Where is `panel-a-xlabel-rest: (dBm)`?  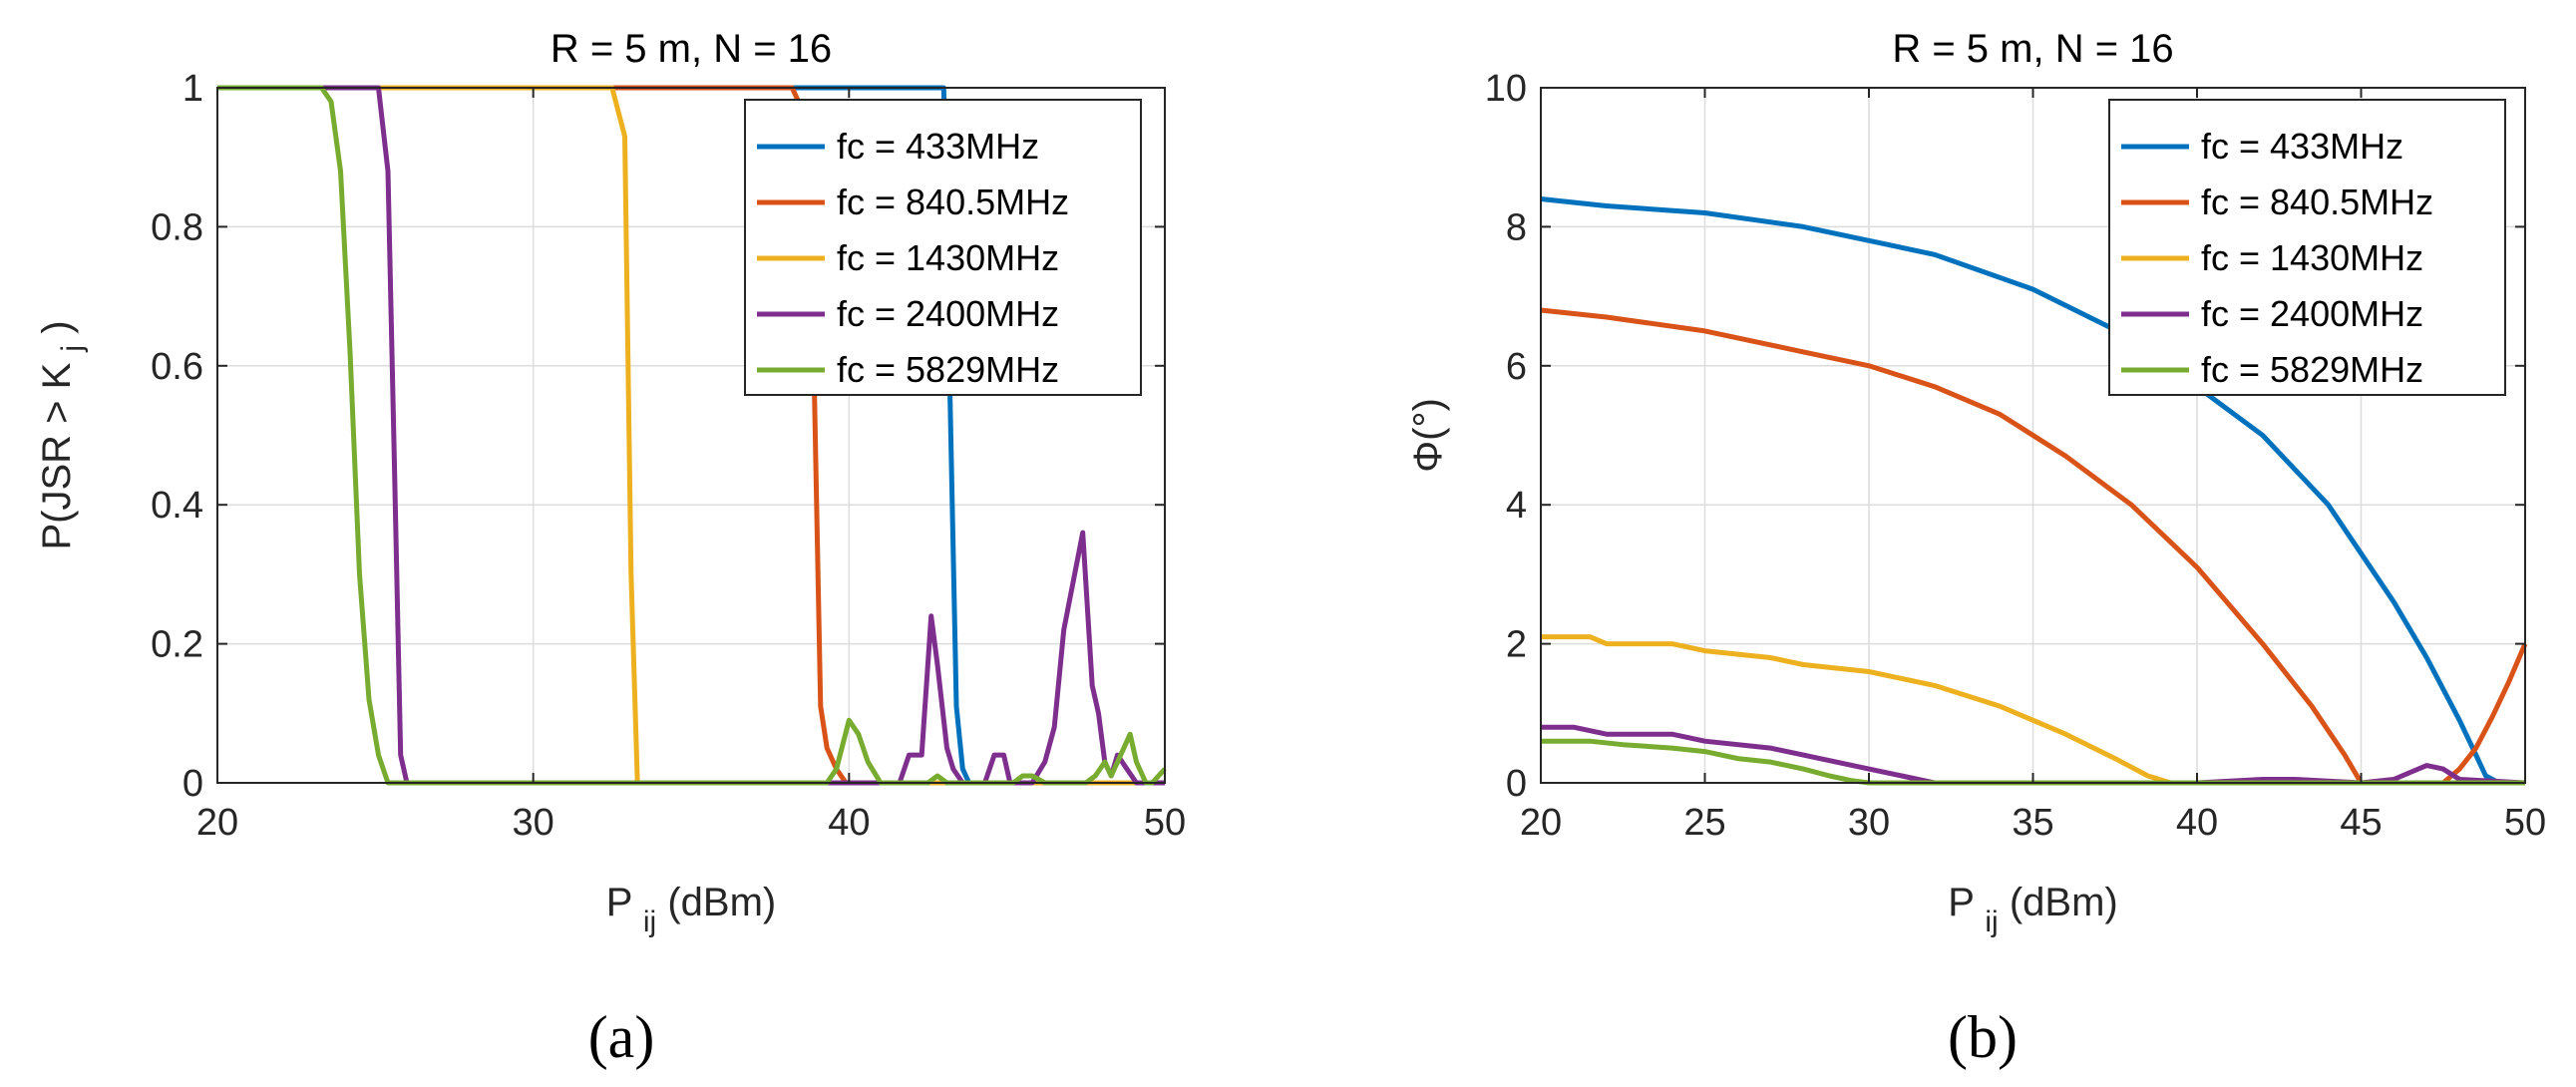 panel-a-xlabel-rest: (dBm) is located at coordinates (721, 902).